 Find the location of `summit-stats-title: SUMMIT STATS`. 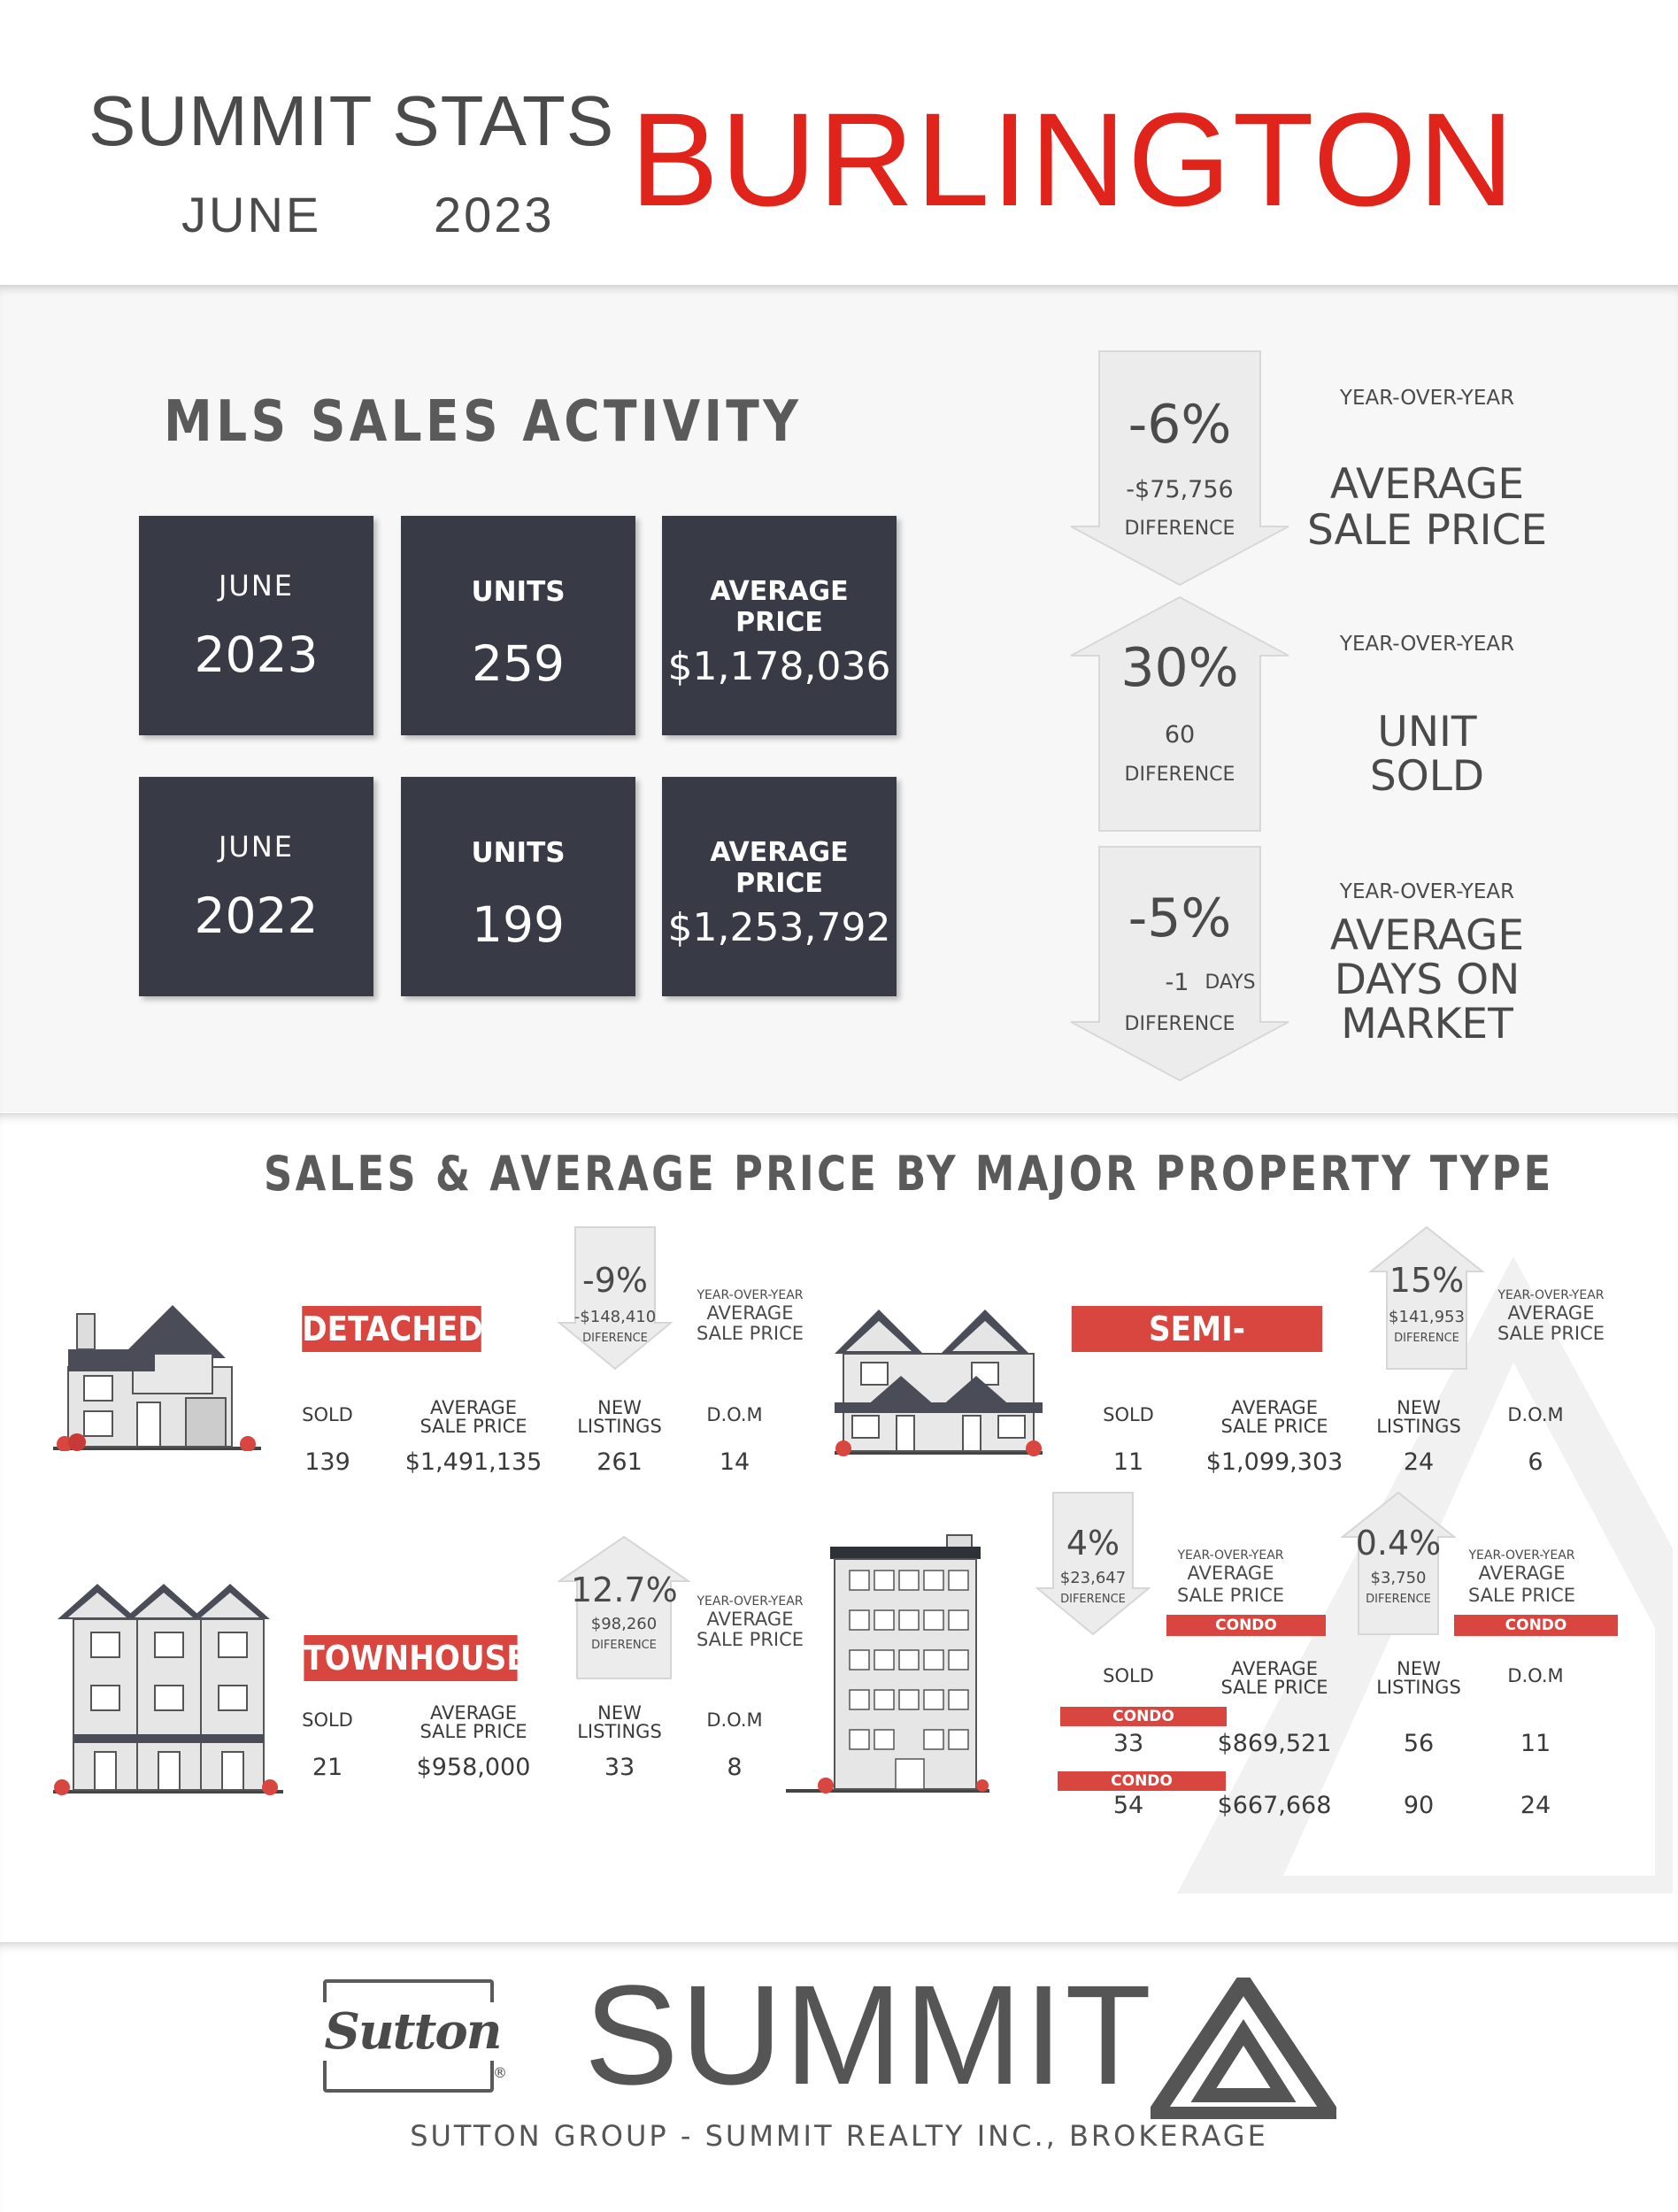

summit-stats-title: SUMMIT STATS is located at coordinates (352, 120).